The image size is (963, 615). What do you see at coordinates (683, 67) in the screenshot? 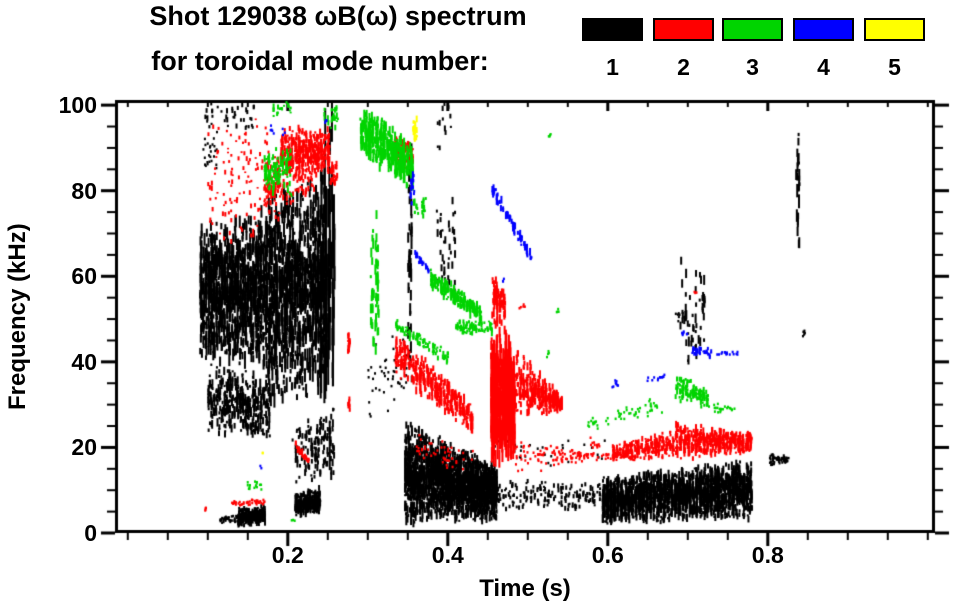
I see `legend-label-2: 2` at bounding box center [683, 67].